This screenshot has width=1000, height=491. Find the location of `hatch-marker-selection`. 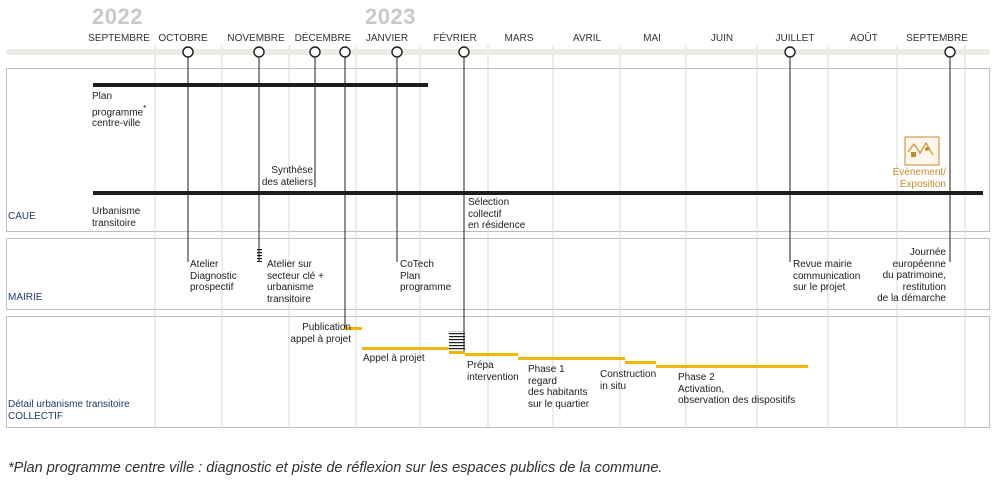

hatch-marker-selection is located at coordinates (457, 341).